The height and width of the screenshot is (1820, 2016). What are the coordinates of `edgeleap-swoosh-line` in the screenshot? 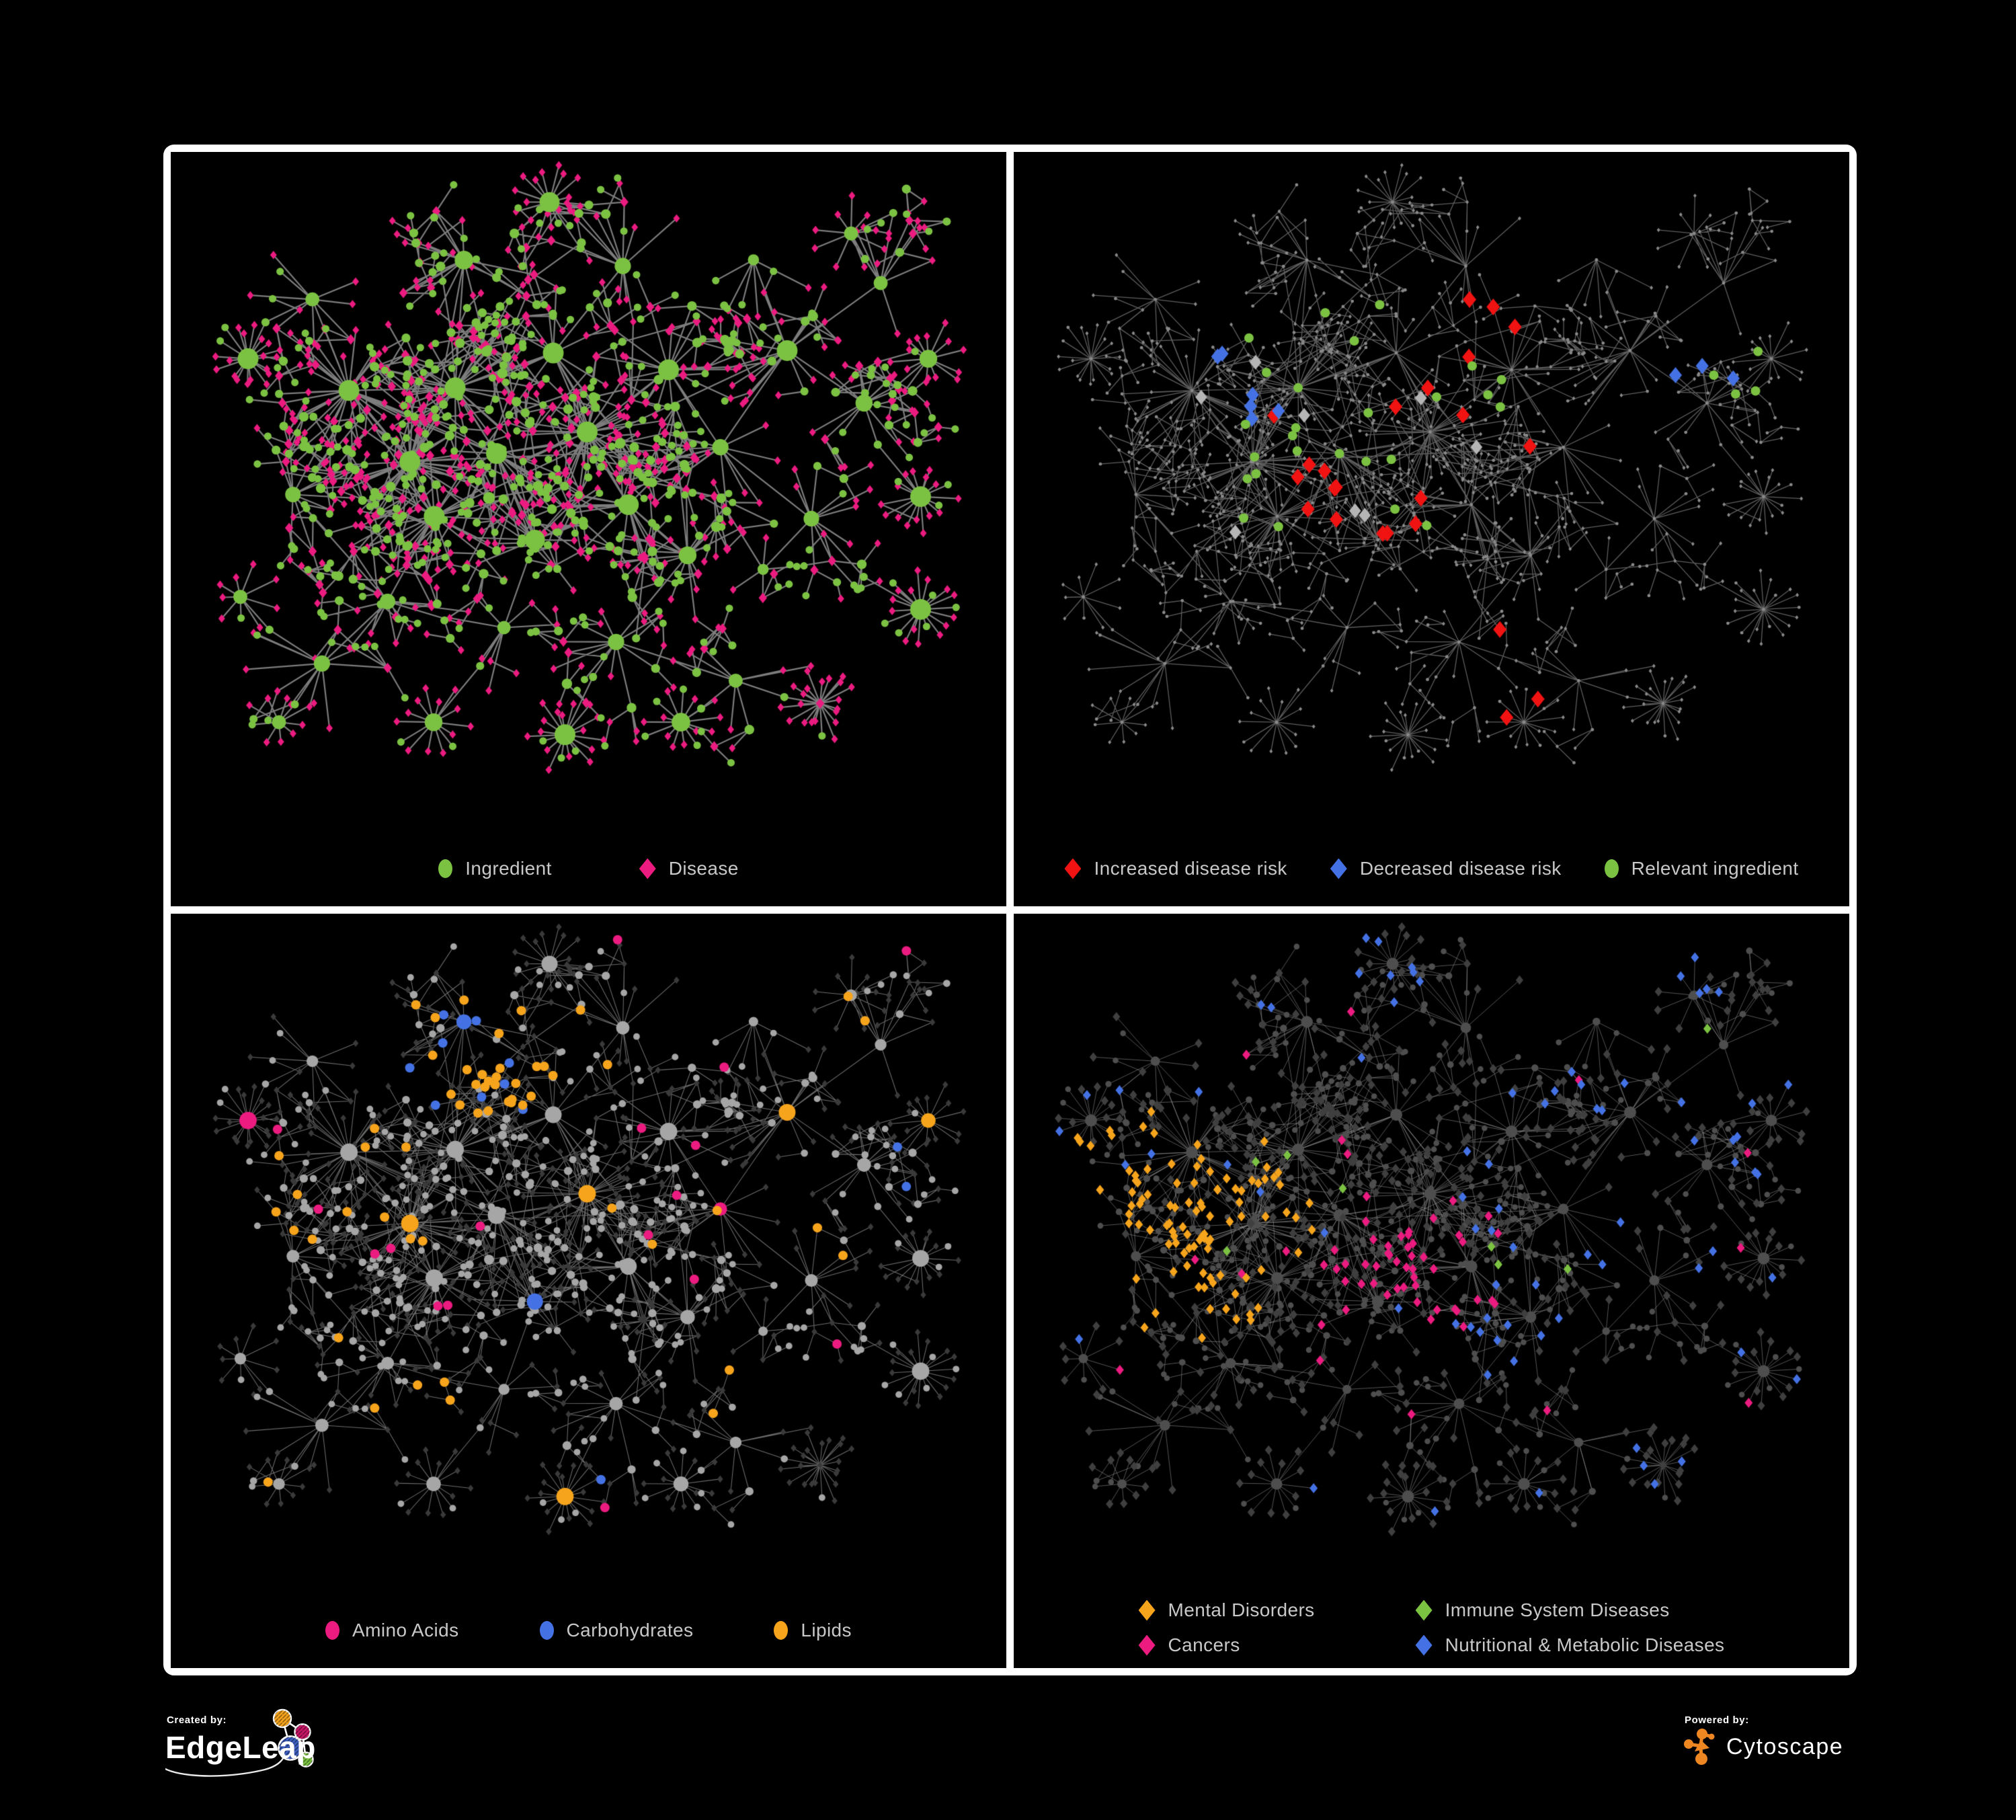 It's located at (225, 1763).